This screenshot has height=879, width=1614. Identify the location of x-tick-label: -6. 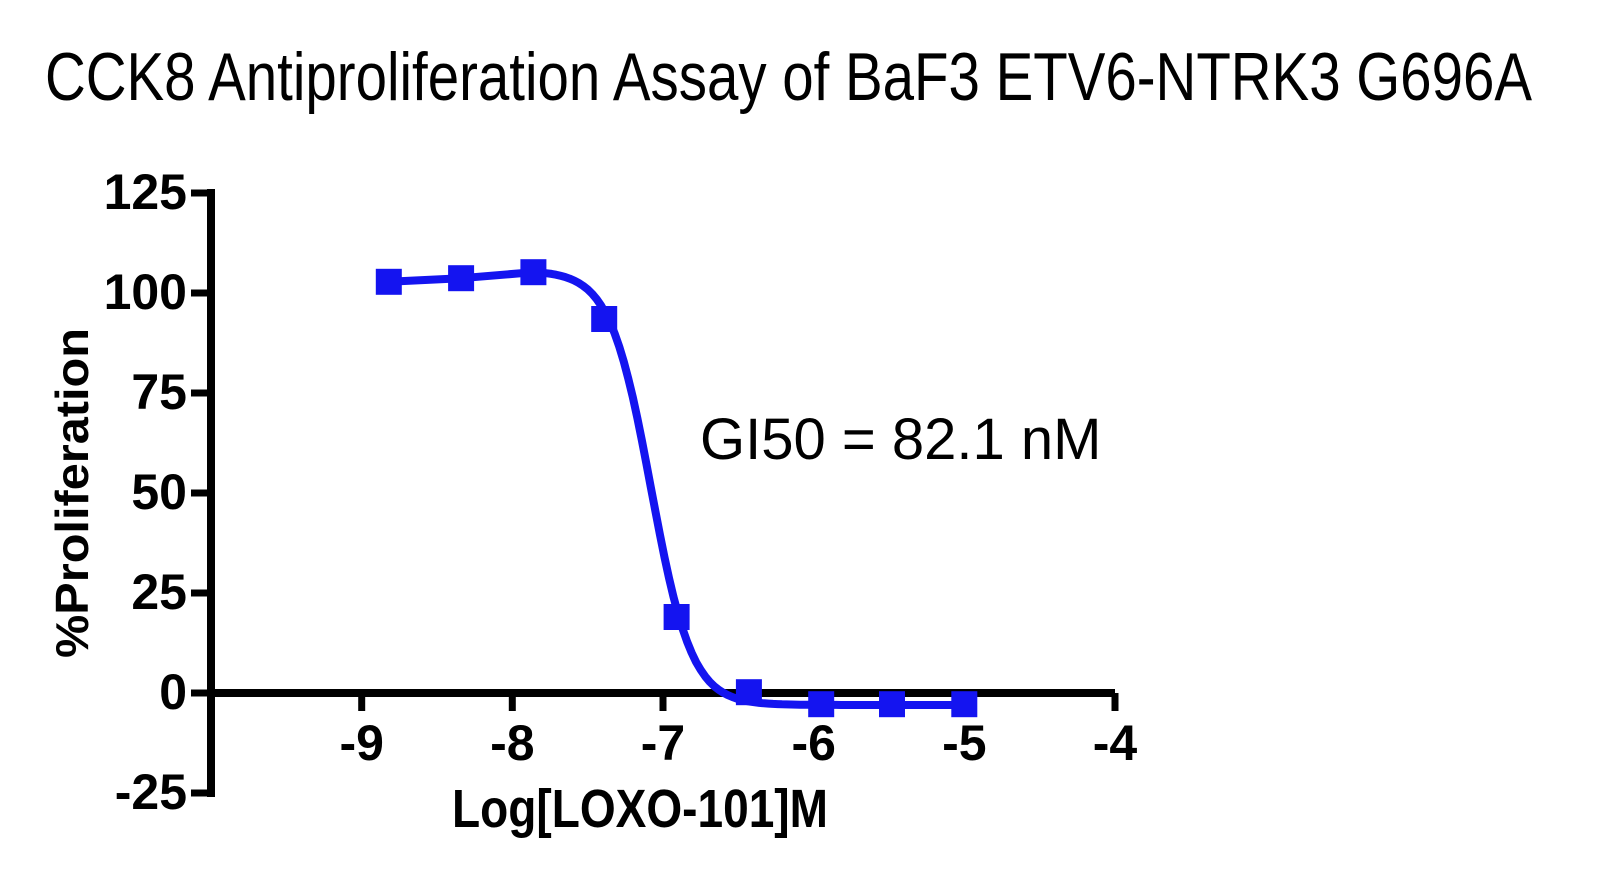
(813, 743).